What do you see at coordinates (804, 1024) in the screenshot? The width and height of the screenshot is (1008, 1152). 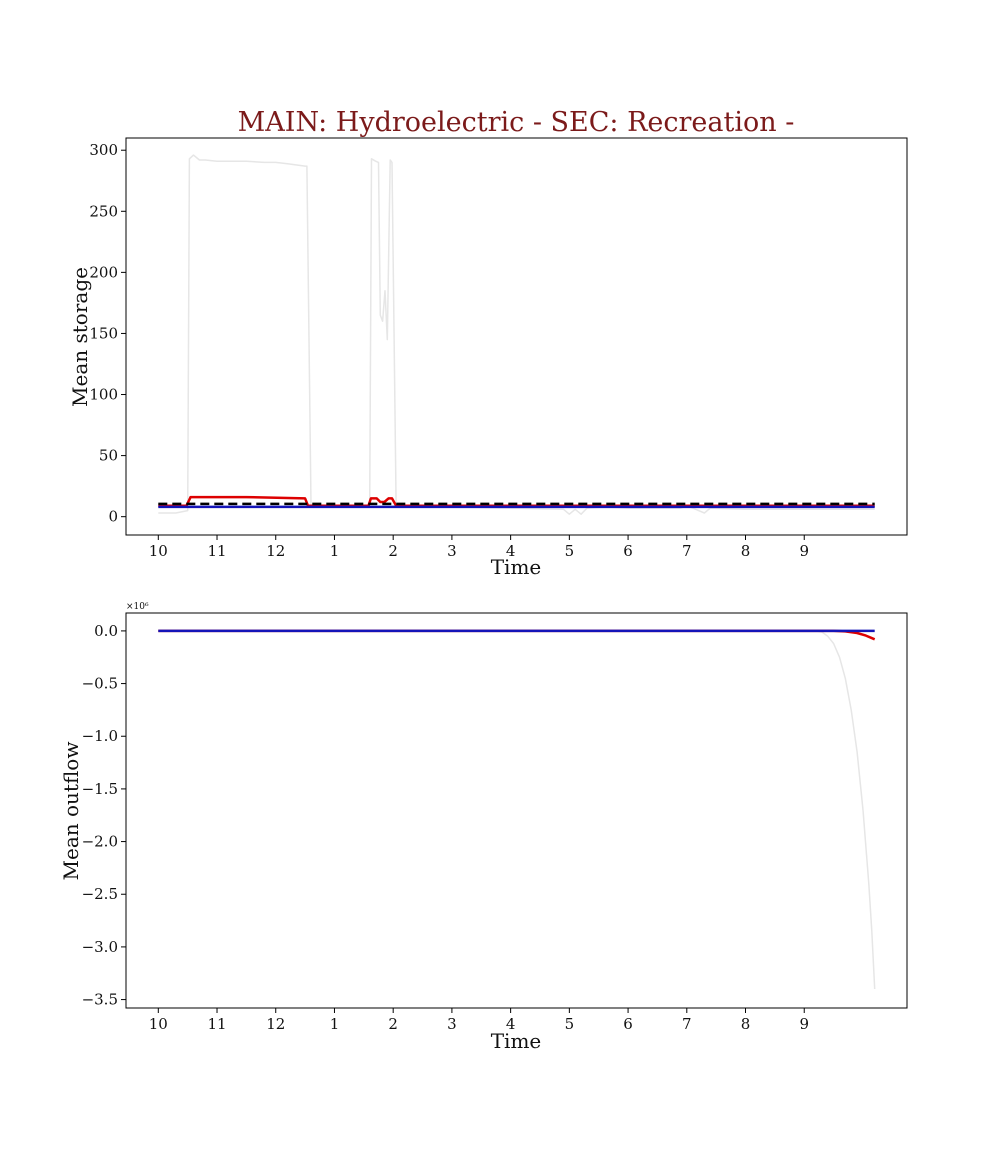 I see `outflow-x-tick-label: 9` at bounding box center [804, 1024].